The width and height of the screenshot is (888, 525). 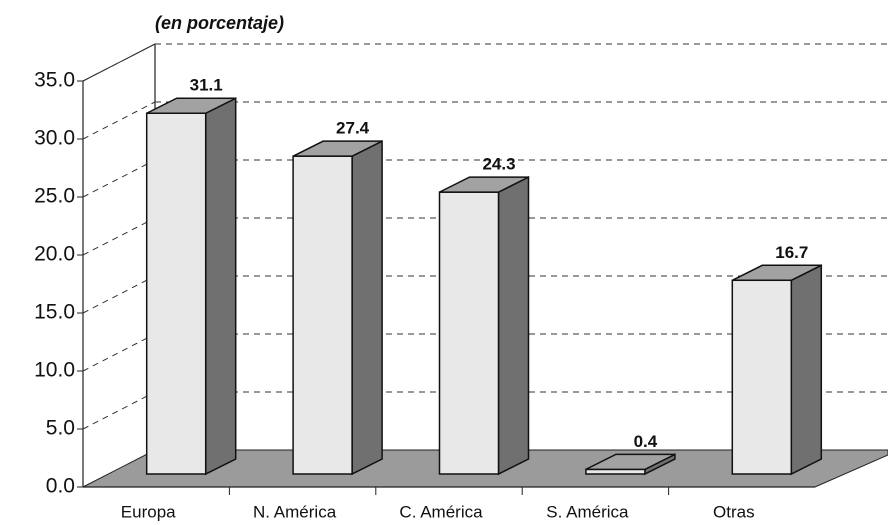 I want to click on value-label: 27.4, so click(x=353, y=128).